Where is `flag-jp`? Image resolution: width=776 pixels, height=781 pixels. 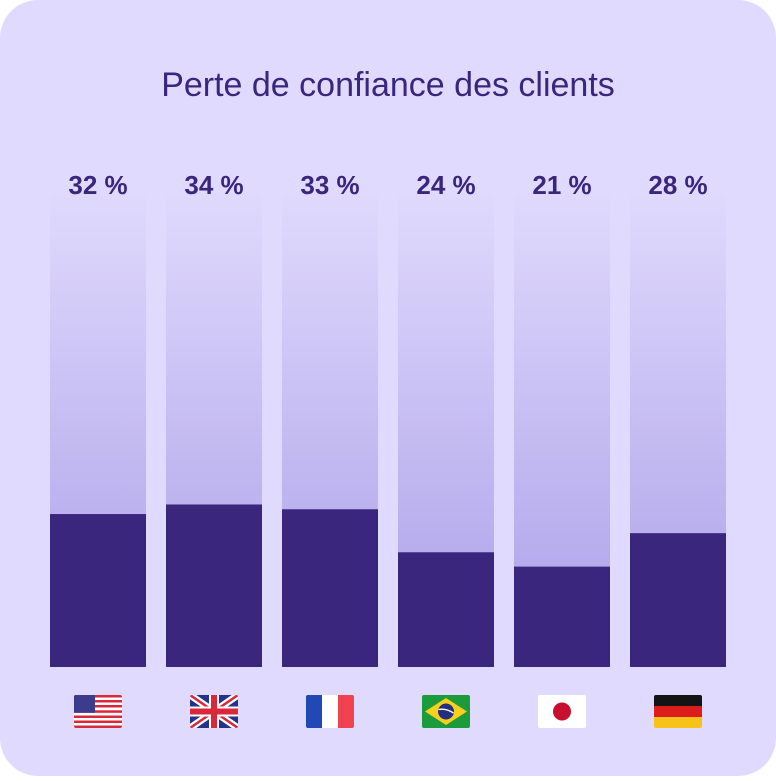
flag-jp is located at coordinates (562, 711).